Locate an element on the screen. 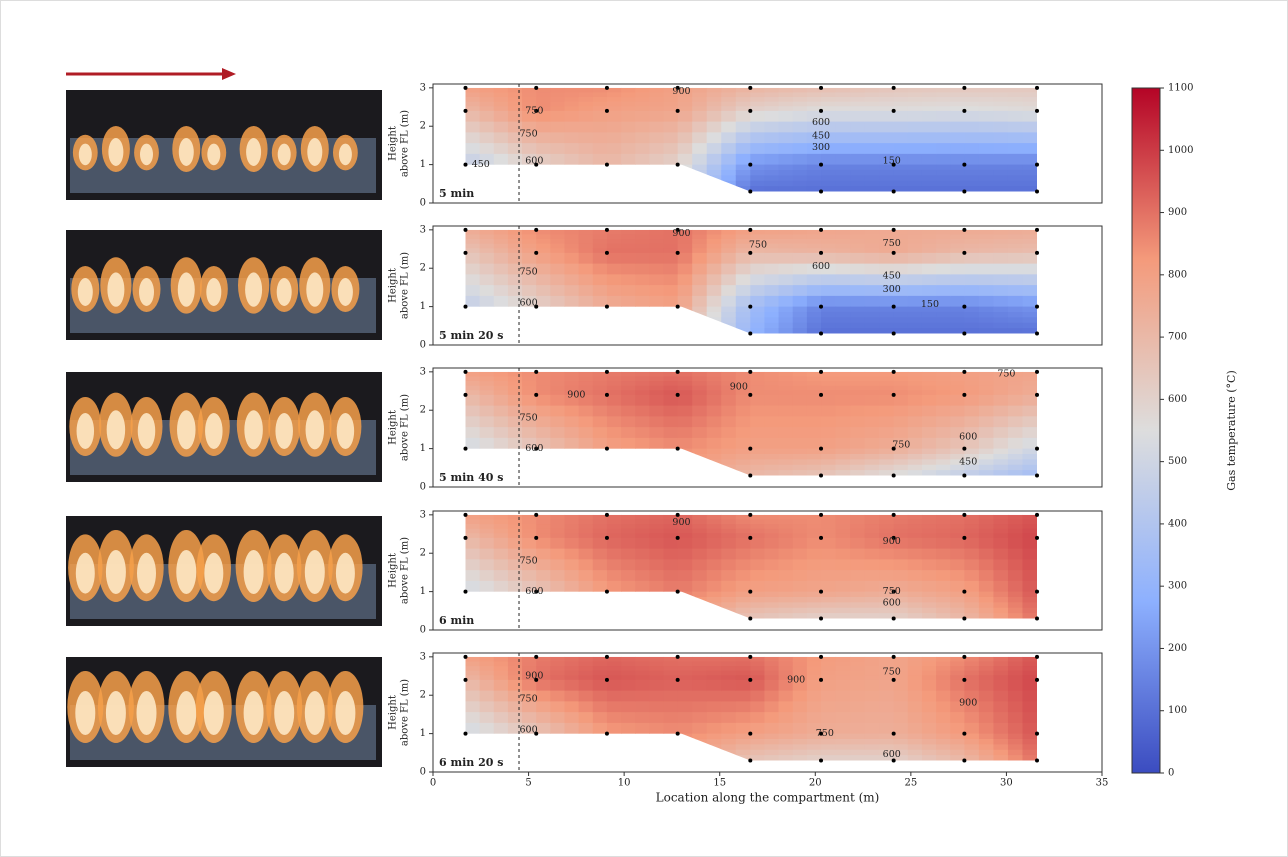 This screenshot has height=857, width=1288. contour-label: 600 is located at coordinates (821, 266).